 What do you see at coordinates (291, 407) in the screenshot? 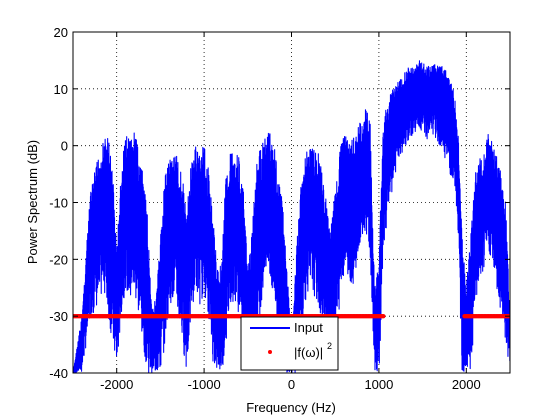
I see `x-axis-label: Frequency (Hz)` at bounding box center [291, 407].